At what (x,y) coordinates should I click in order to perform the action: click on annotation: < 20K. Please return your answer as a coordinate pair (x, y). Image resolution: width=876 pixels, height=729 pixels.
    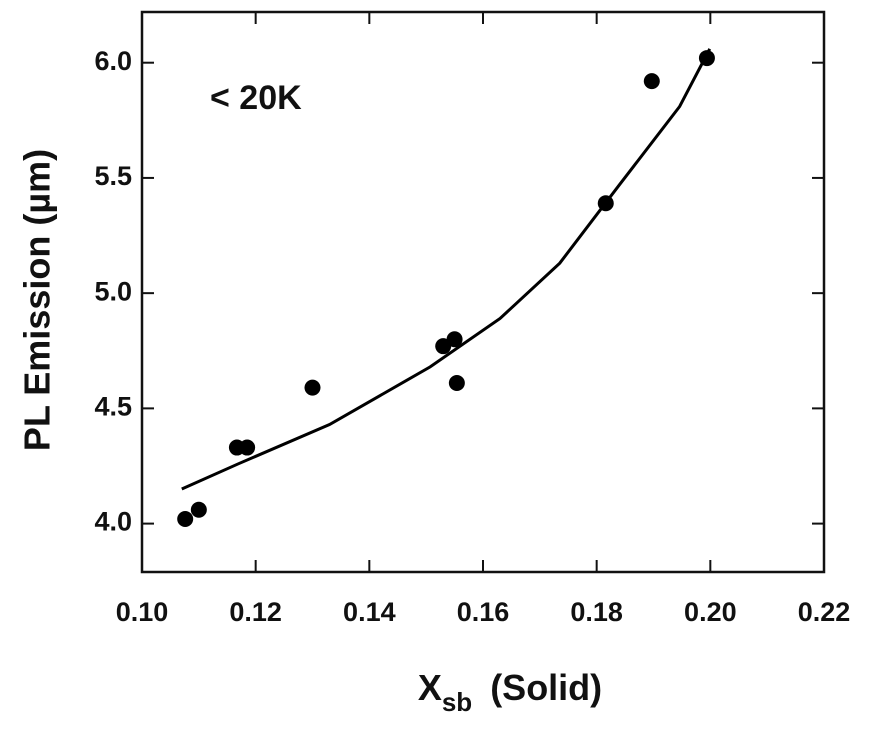
    Looking at the image, I should click on (256, 98).